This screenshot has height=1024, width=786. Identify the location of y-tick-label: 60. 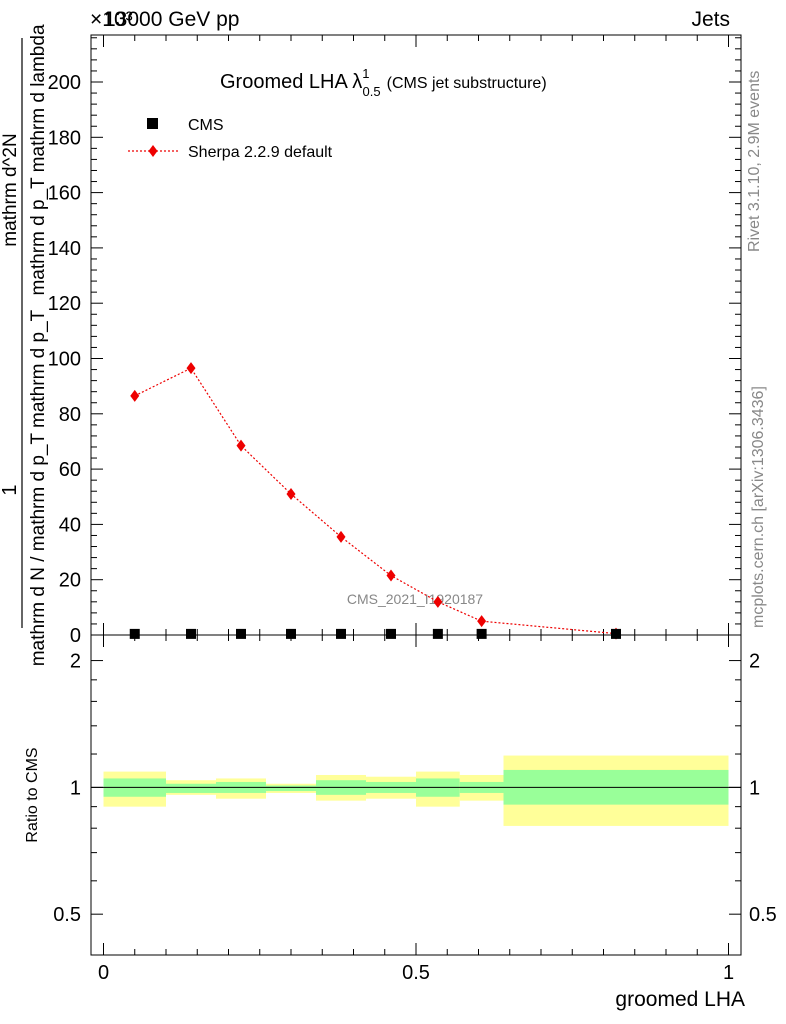
(70, 470).